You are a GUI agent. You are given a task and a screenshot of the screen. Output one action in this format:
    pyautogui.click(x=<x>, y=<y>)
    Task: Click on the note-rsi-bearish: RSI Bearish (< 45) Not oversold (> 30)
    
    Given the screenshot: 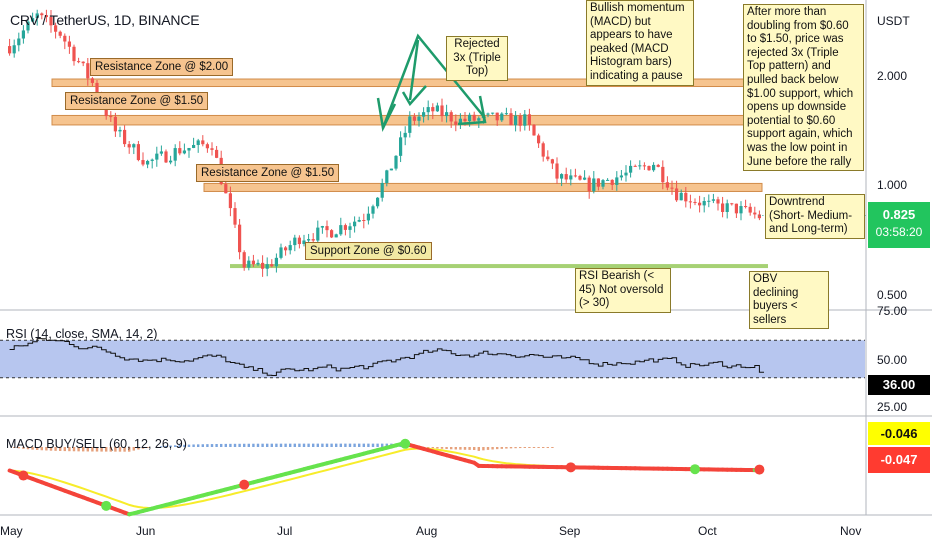 What is the action you would take?
    pyautogui.click(x=623, y=290)
    